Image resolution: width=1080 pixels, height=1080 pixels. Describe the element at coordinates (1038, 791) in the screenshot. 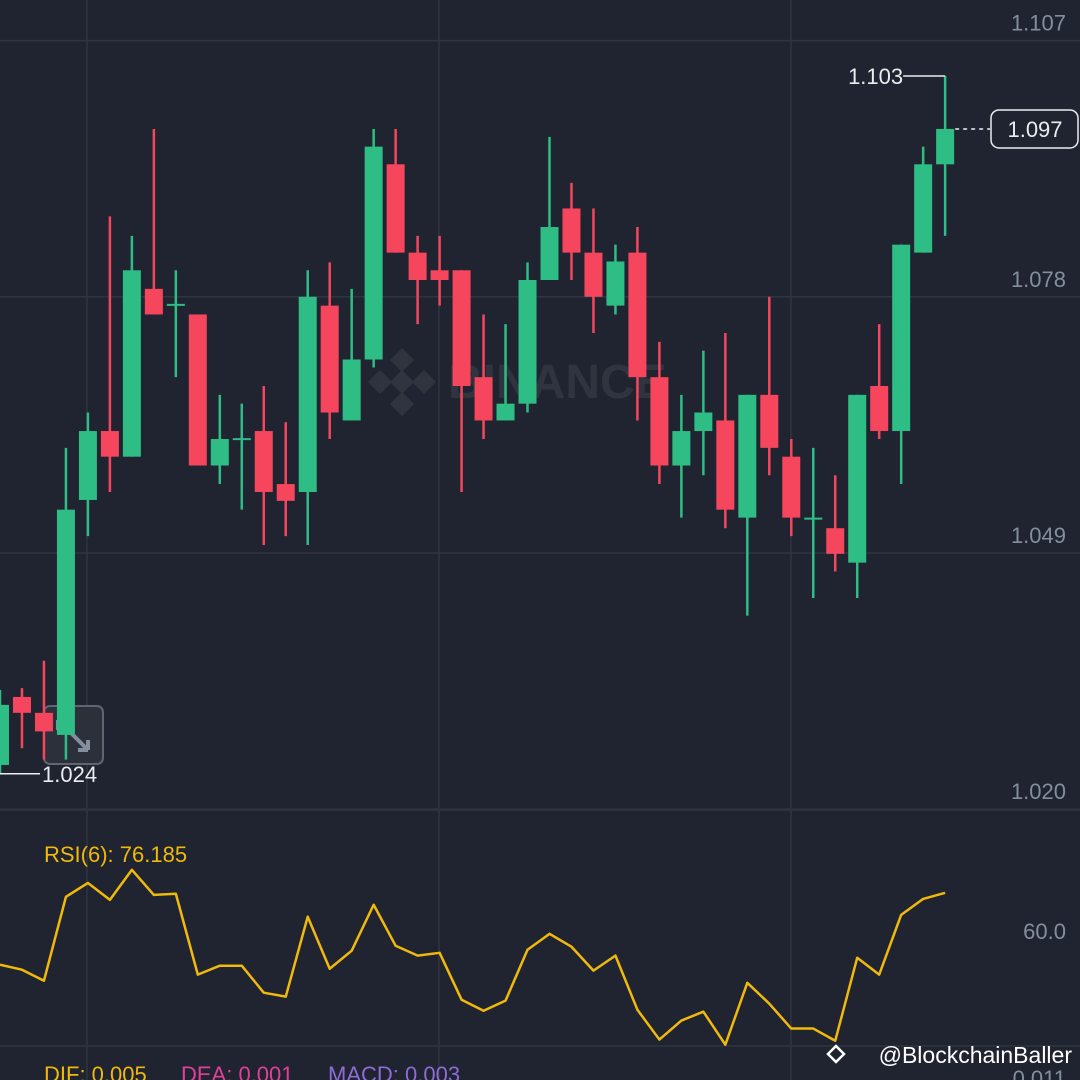

I see `y-tick-label: 1.020` at that location.